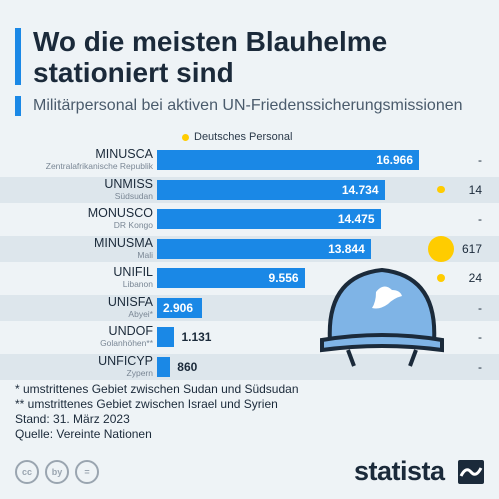 Image resolution: width=499 pixels, height=499 pixels. Describe the element at coordinates (18, 56) in the screenshot. I see `title-accent-bar` at that location.